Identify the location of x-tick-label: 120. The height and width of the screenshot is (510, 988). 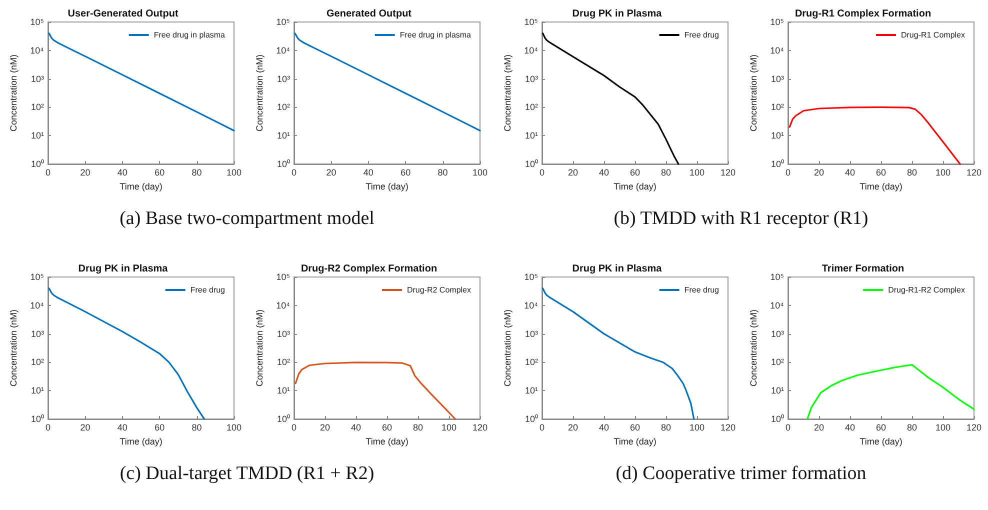
(728, 173).